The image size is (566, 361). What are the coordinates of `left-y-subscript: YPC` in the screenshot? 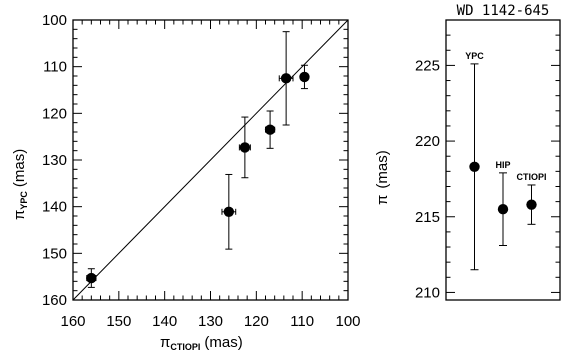 It's located at (24, 200).